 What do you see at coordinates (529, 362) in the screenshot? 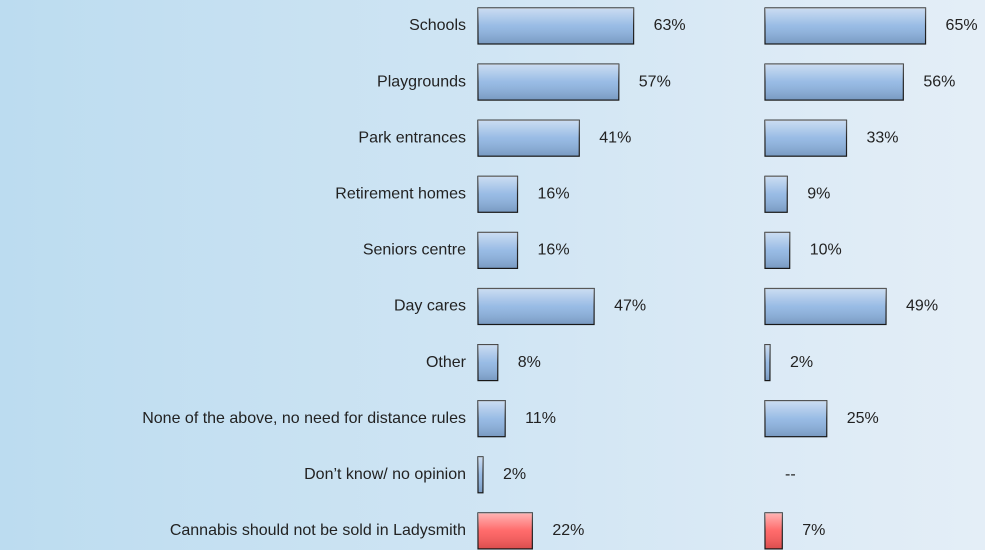
I see `value-label: 8%` at bounding box center [529, 362].